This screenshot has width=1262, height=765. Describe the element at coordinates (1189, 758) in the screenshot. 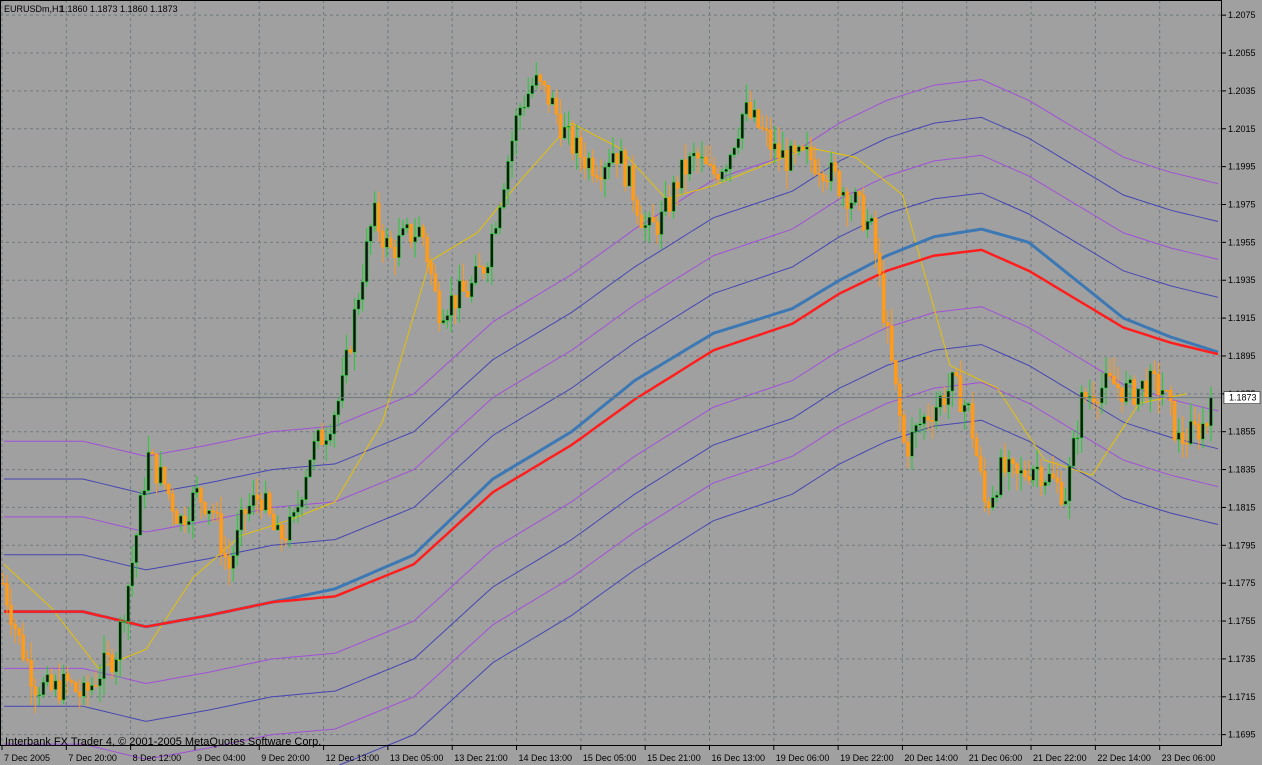

I see `time-tick-label: 23 Dec 06:00` at that location.